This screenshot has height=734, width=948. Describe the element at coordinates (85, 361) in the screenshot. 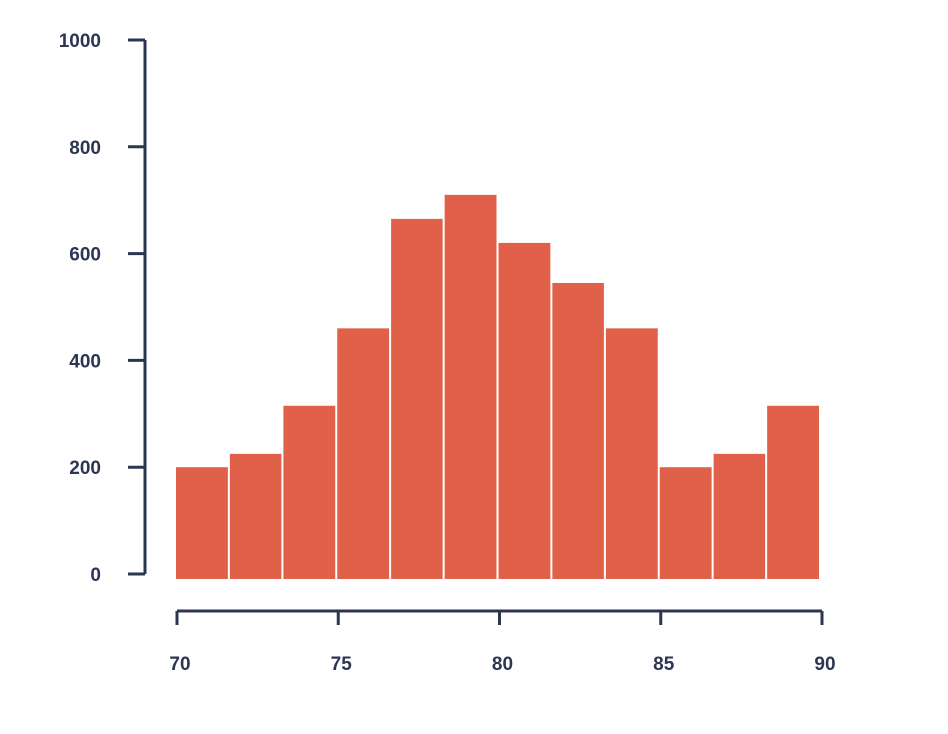

I see `y-tick-label: 400` at that location.